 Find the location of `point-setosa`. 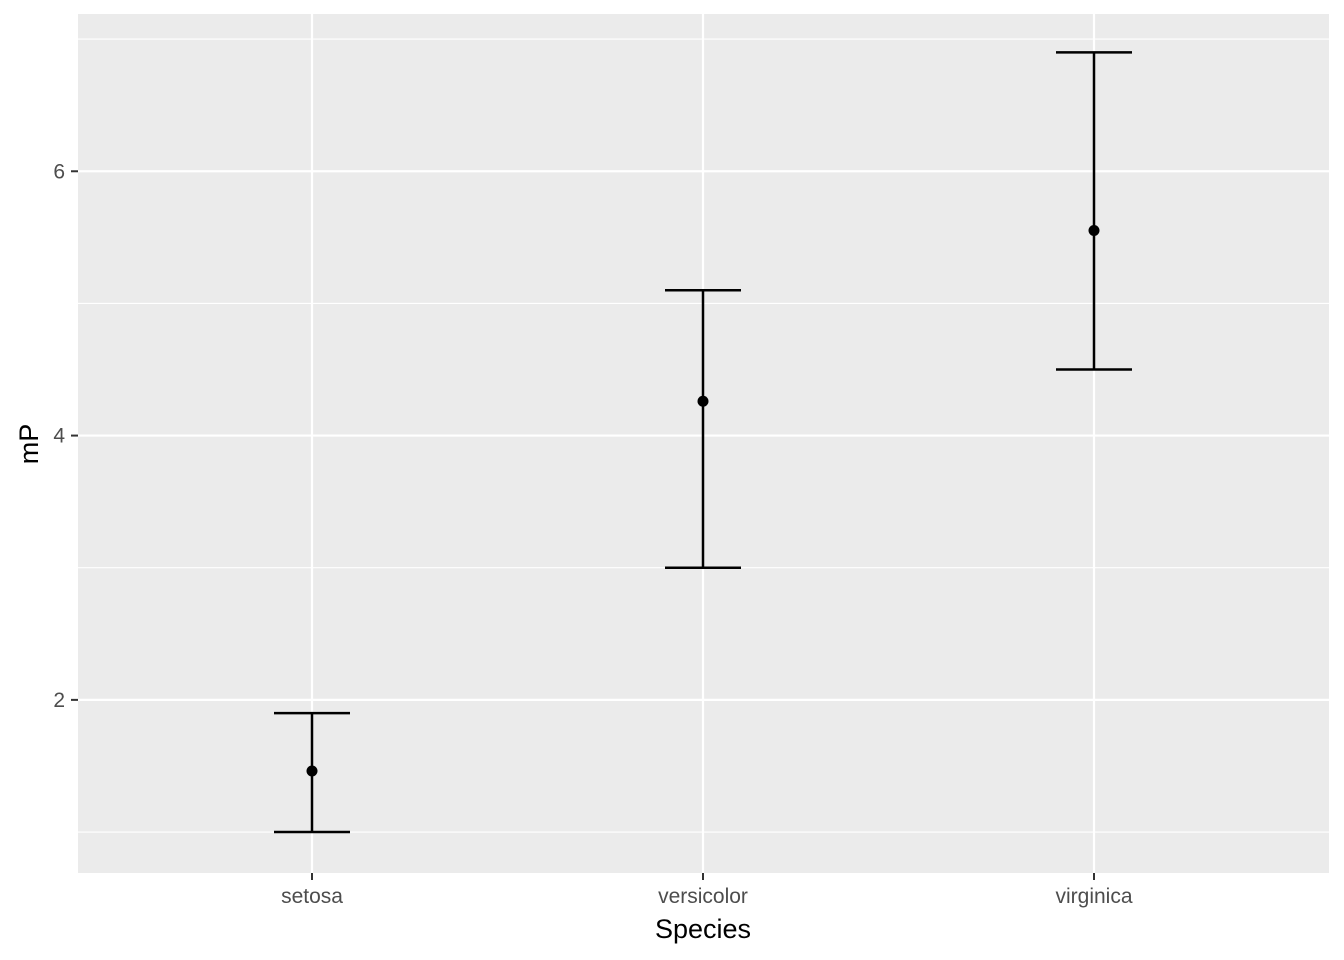

point-setosa is located at coordinates (312, 771).